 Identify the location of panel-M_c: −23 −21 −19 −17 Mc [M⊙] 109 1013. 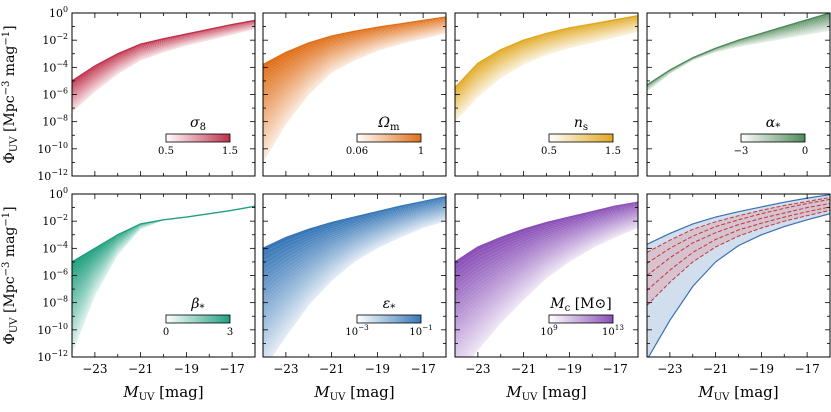
(546, 284).